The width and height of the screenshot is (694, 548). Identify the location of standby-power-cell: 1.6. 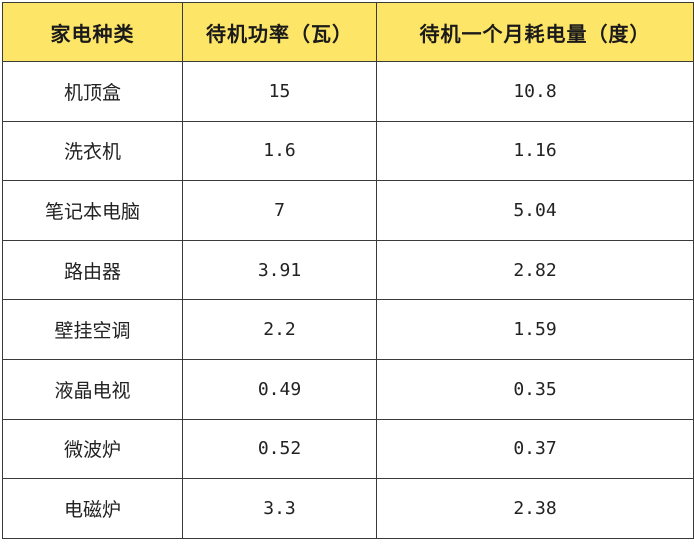
(279, 151).